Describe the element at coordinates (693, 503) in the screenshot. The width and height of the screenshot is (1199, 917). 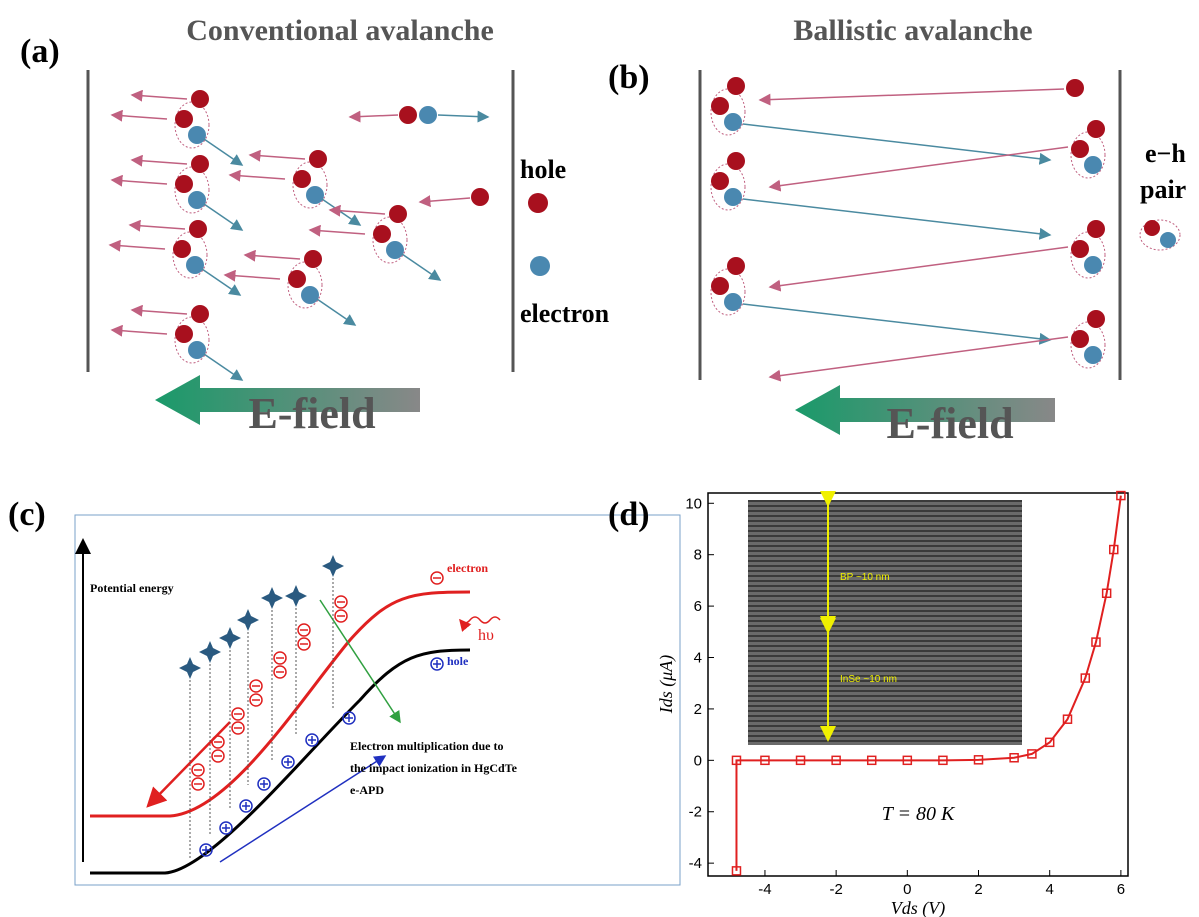
I see `y-tick-label: 10` at that location.